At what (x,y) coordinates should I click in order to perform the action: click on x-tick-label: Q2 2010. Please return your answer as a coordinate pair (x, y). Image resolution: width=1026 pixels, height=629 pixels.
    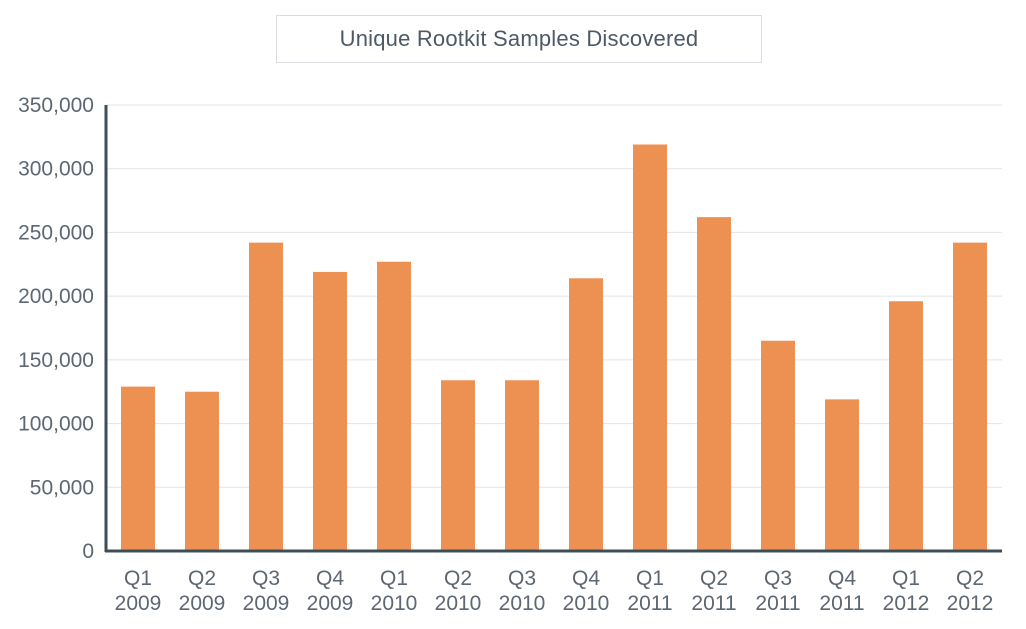
    Looking at the image, I should click on (458, 591).